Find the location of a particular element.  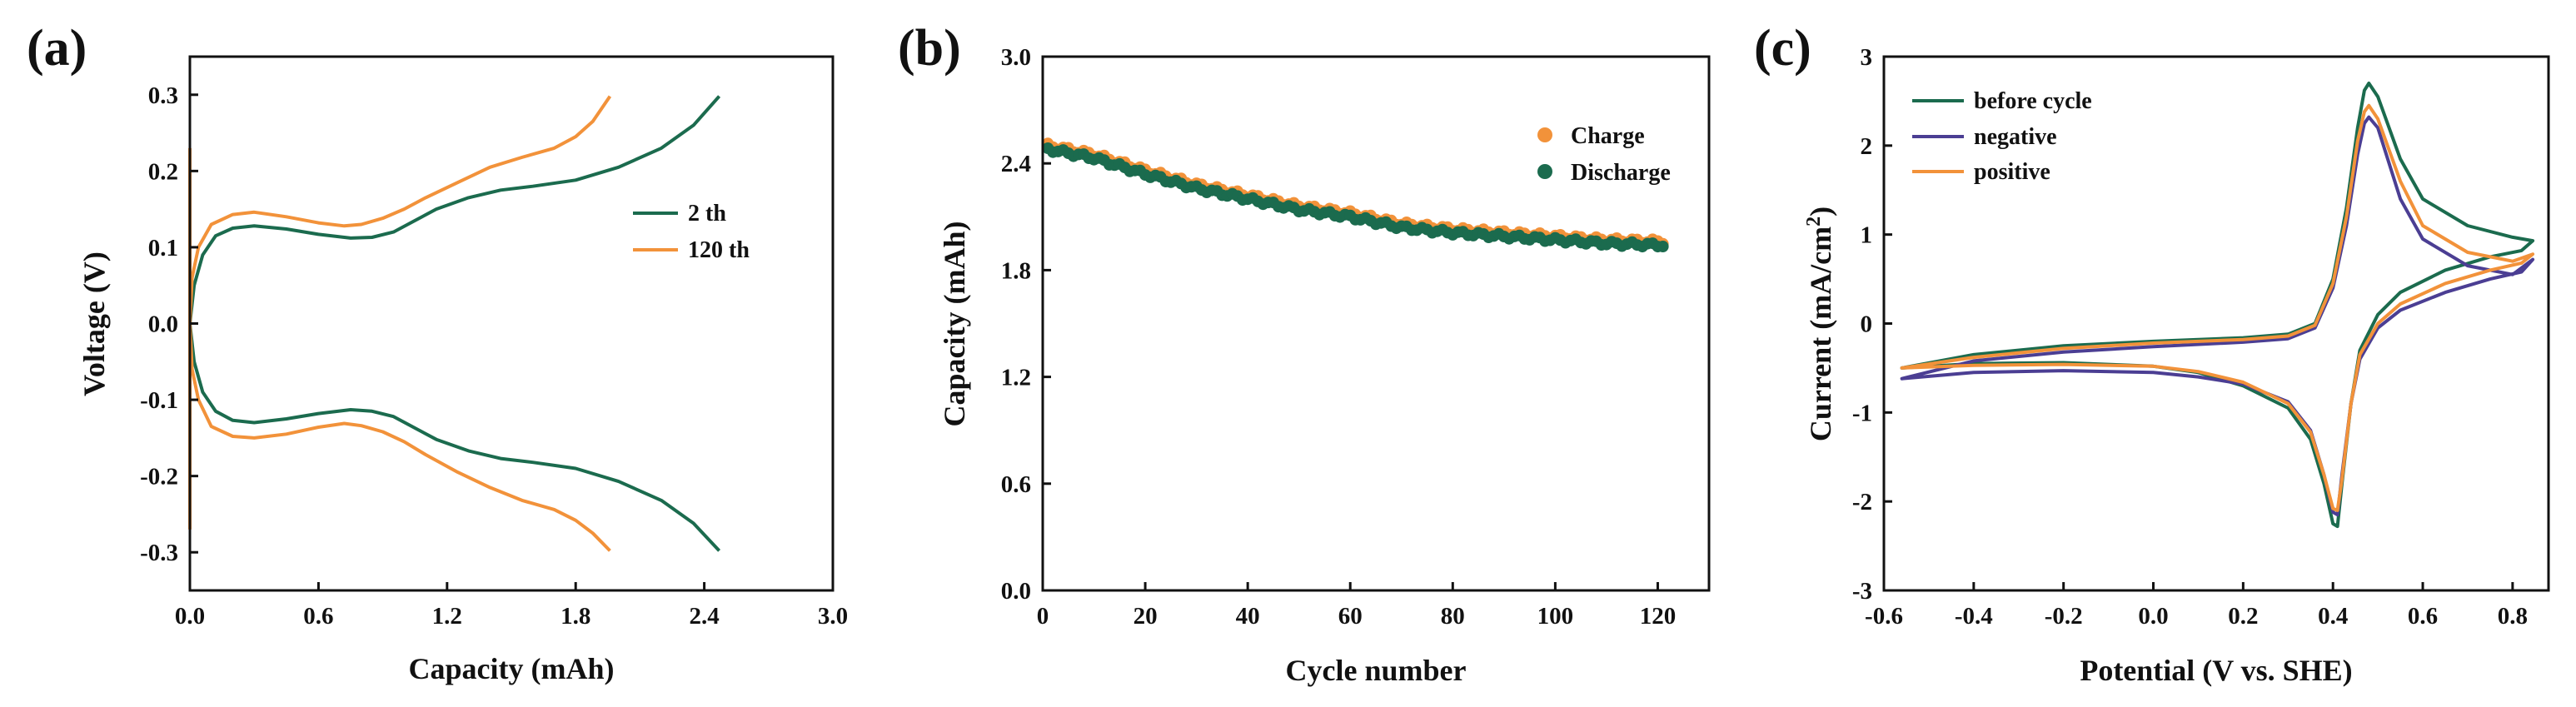

x-tick-label: 20 is located at coordinates (1146, 616).